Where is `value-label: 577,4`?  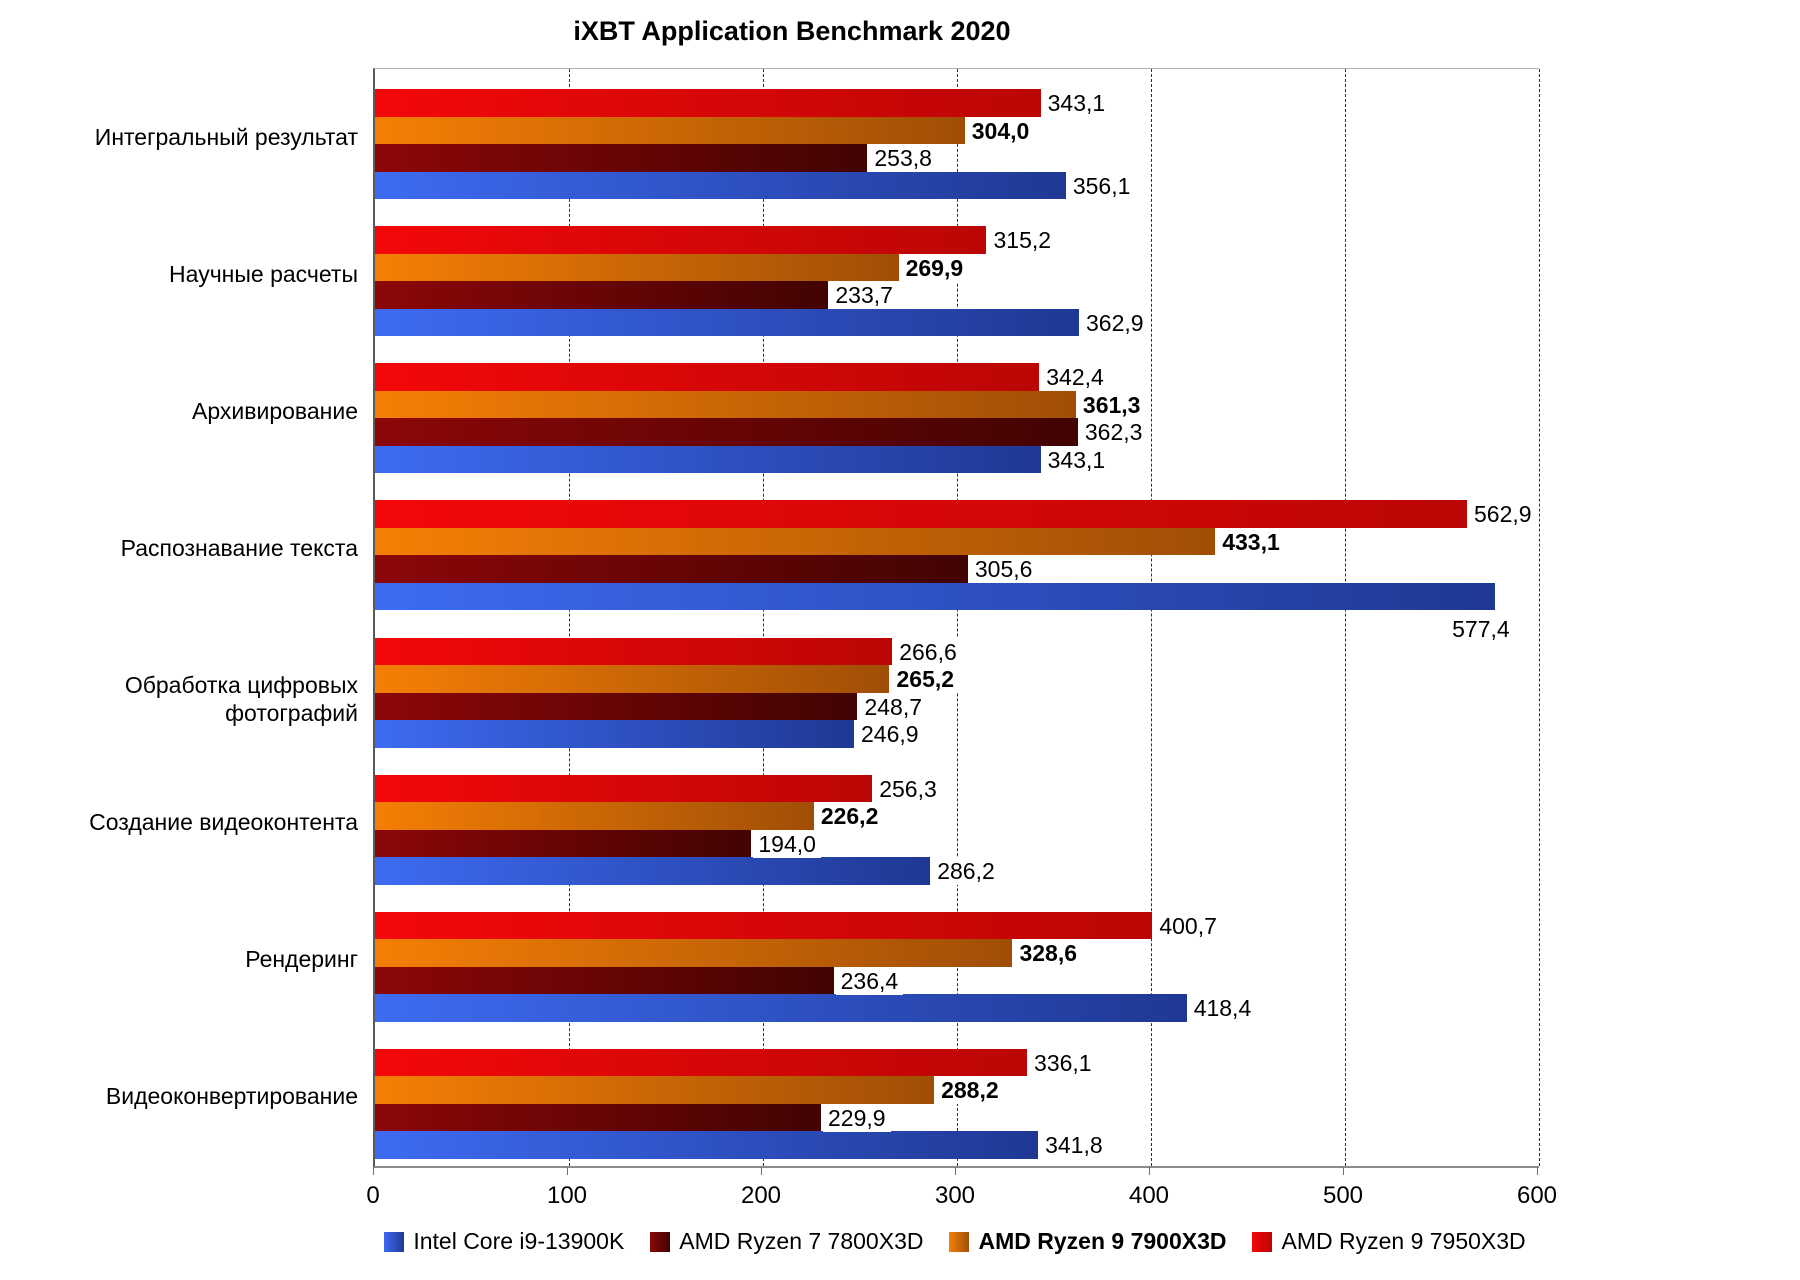 value-label: 577,4 is located at coordinates (1481, 629).